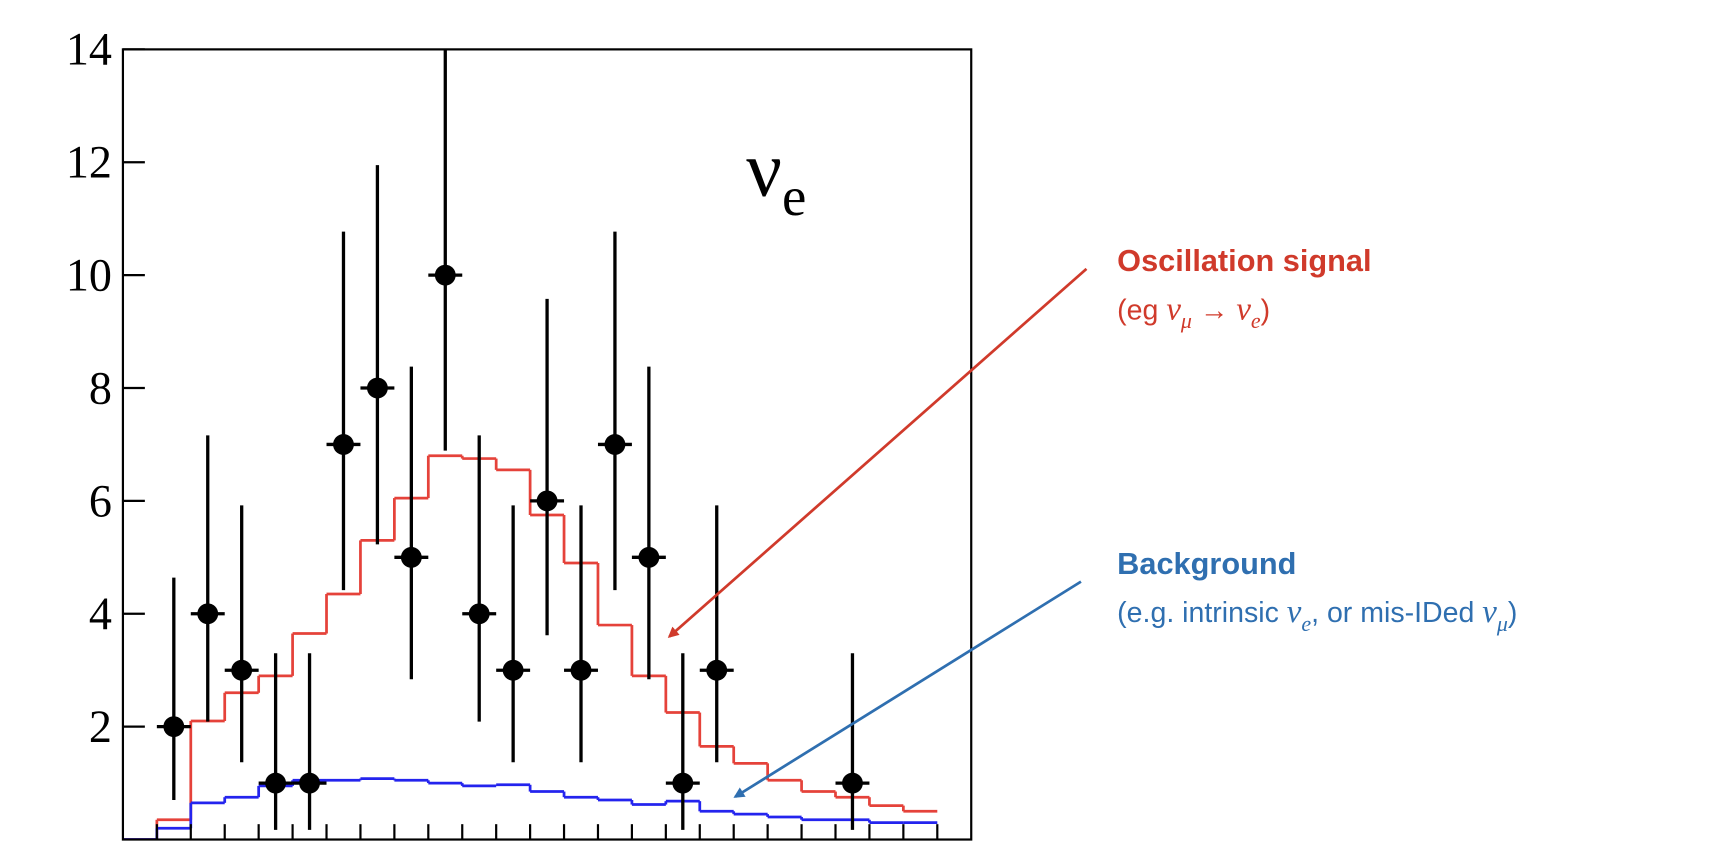  Describe the element at coordinates (100, 613) in the screenshot. I see `y-tick-label: 4` at that location.